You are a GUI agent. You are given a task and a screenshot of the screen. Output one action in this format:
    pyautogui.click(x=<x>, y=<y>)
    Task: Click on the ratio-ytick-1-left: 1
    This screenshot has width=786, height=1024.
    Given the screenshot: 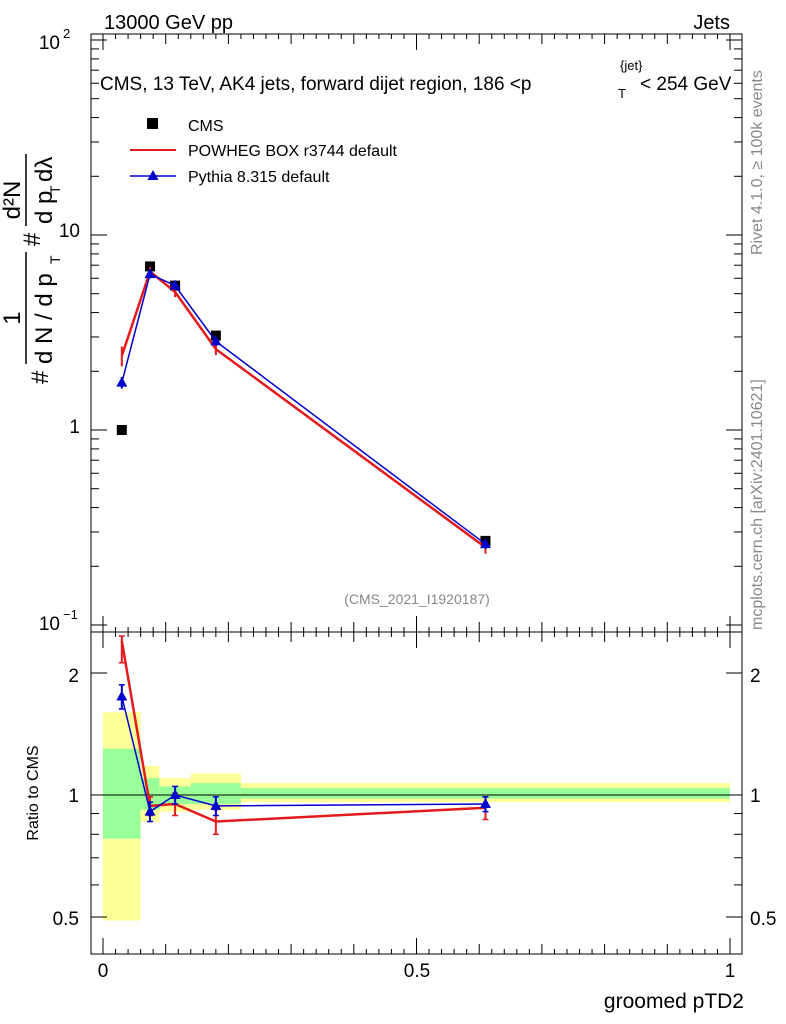 What is the action you would take?
    pyautogui.click(x=73, y=796)
    